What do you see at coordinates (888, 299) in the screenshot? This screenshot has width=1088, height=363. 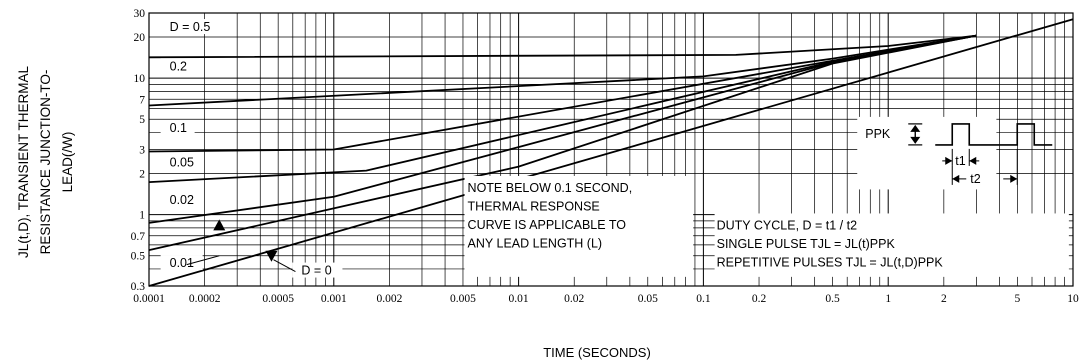 I see `x-tick-label: 1` at bounding box center [888, 299].